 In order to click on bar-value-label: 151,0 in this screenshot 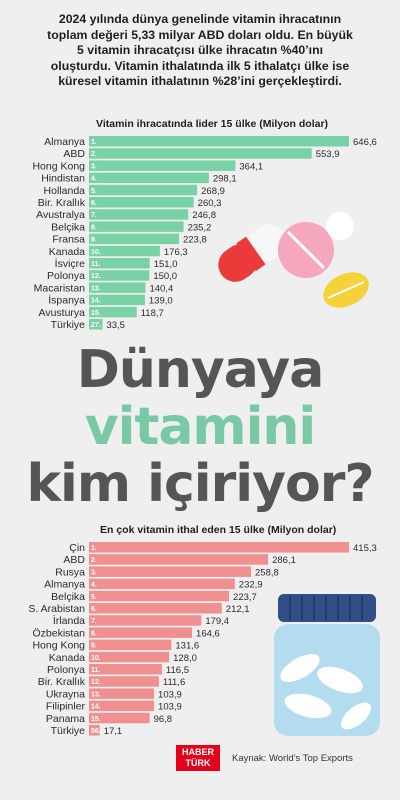, I will do `click(166, 264)`.